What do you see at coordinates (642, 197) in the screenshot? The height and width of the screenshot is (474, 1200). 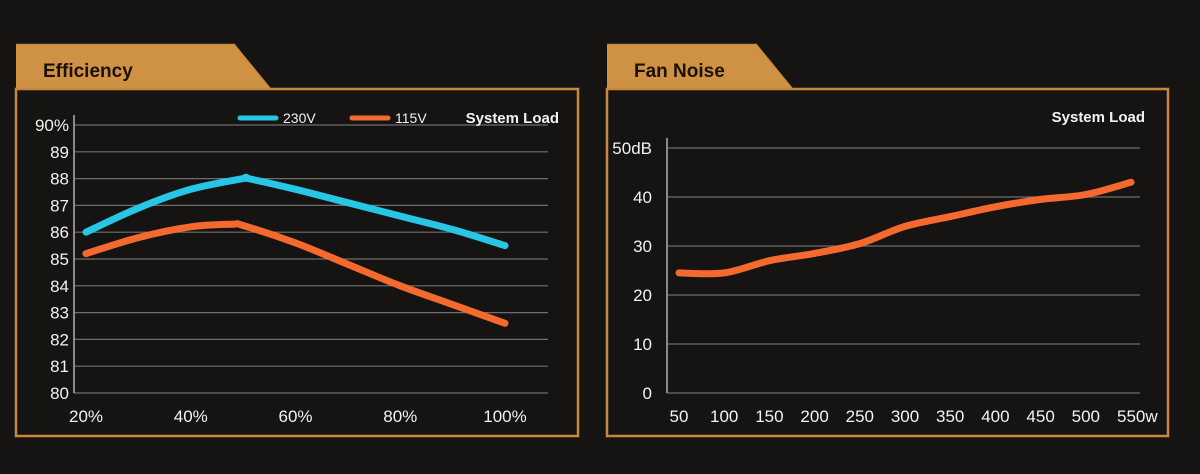 I see `fan-noise-y-tick: 40` at bounding box center [642, 197].